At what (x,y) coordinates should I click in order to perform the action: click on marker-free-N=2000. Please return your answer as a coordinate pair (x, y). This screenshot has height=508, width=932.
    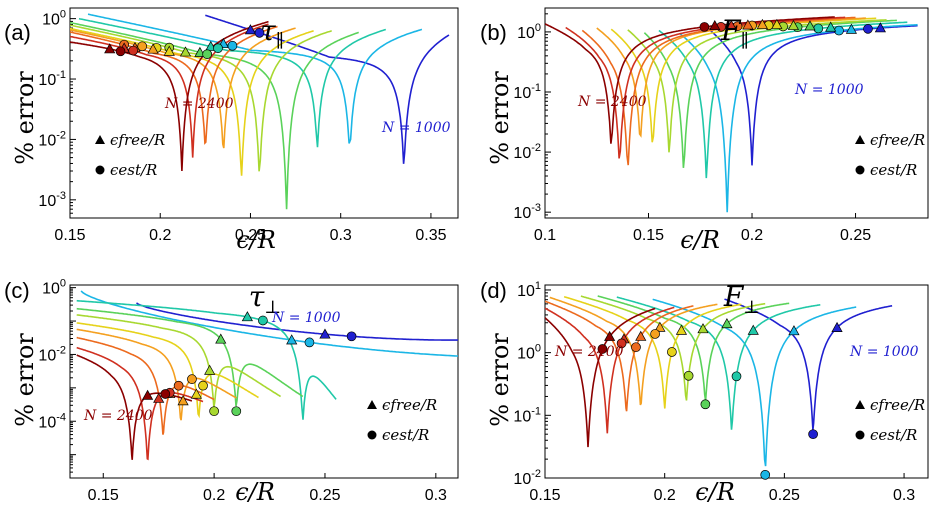
    Looking at the image, I should click on (641, 335).